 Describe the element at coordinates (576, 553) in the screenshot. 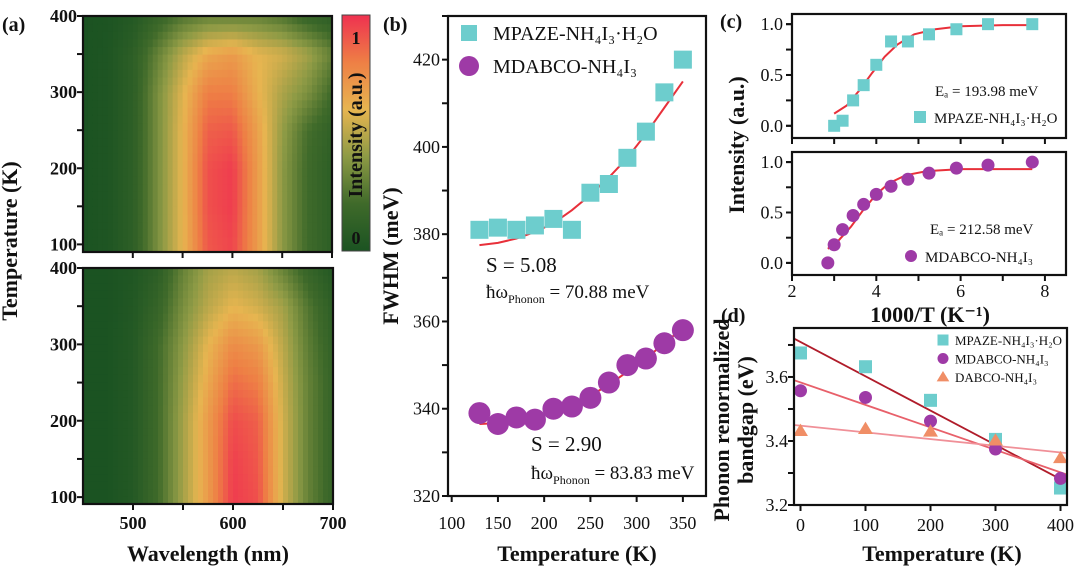

I see `x-axis-label: Temperature (K)` at that location.